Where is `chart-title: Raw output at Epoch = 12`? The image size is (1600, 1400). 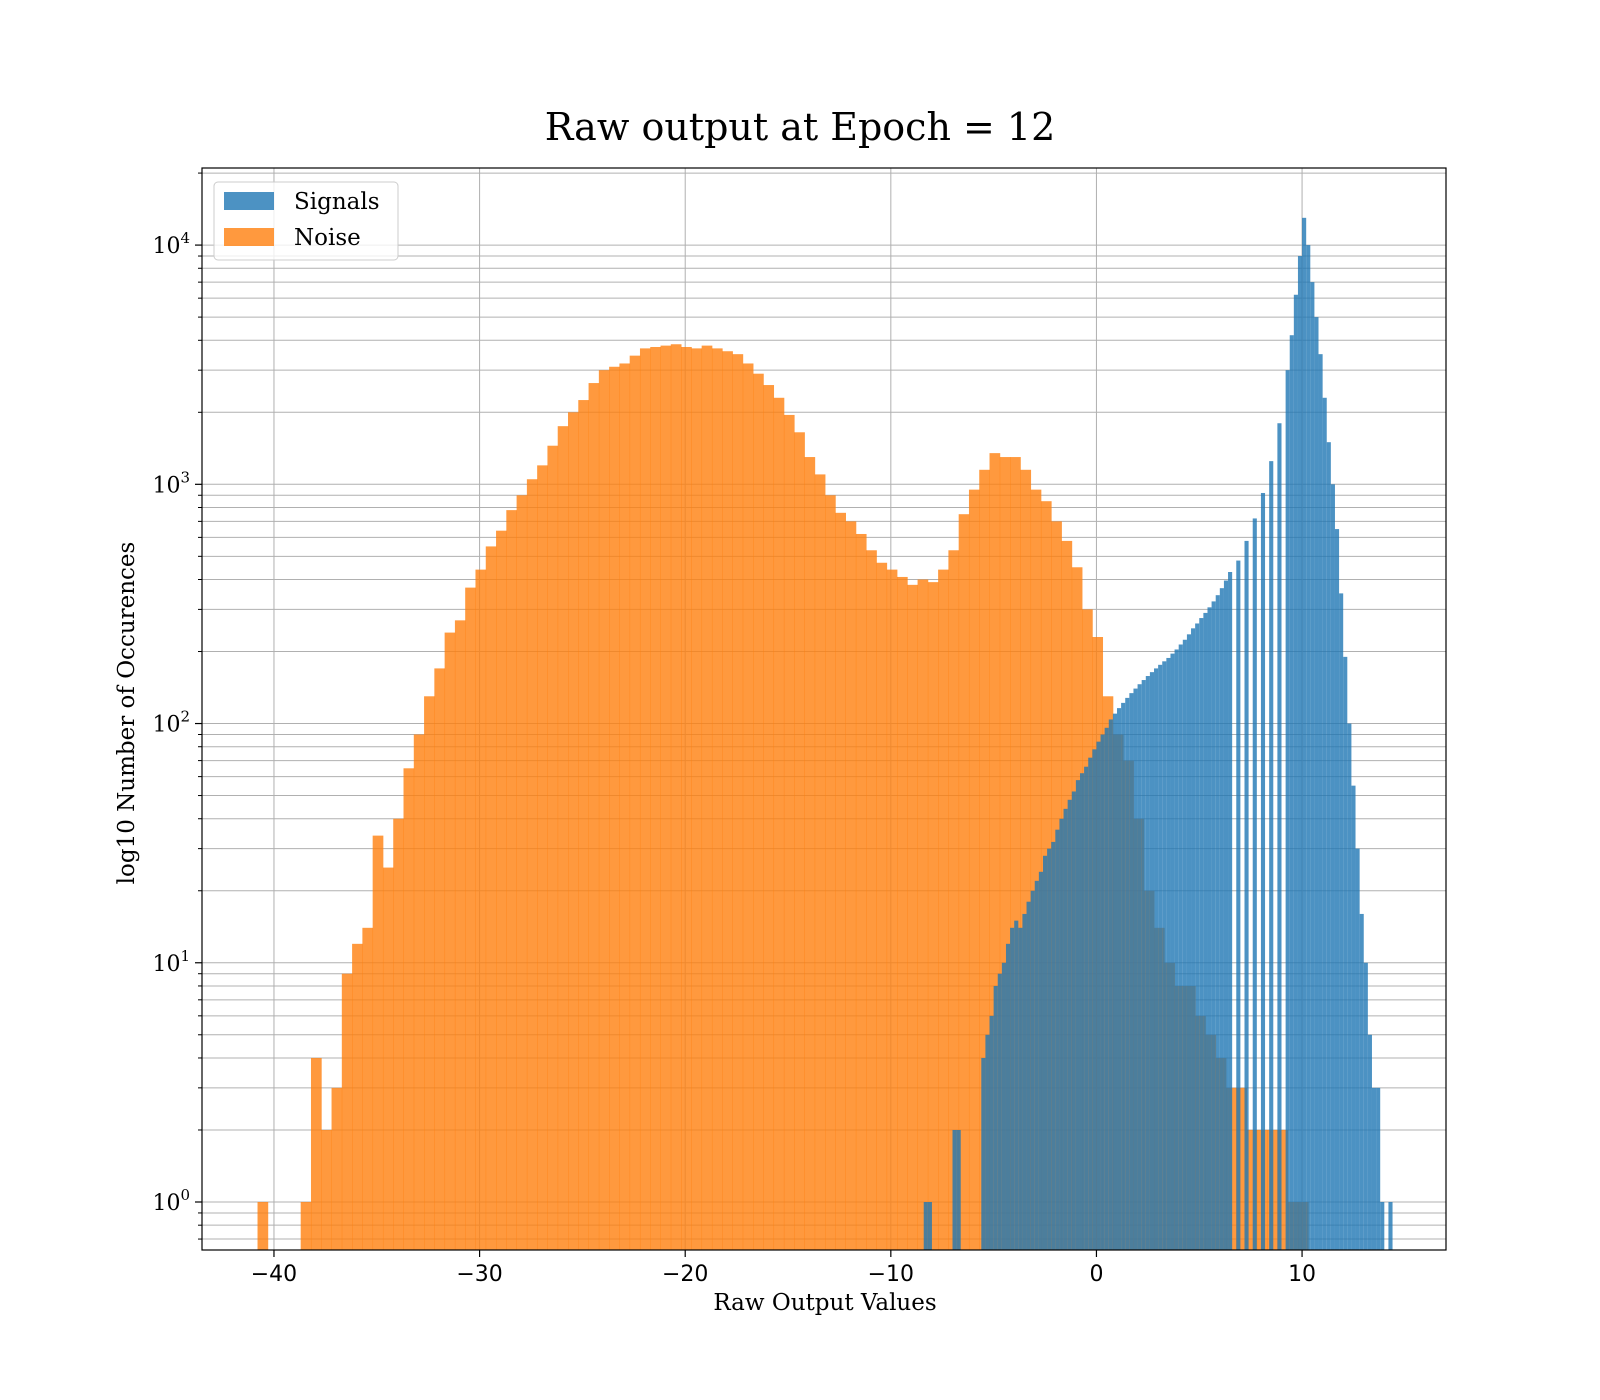
chart-title: Raw output at Epoch = 12 is located at coordinates (800, 127).